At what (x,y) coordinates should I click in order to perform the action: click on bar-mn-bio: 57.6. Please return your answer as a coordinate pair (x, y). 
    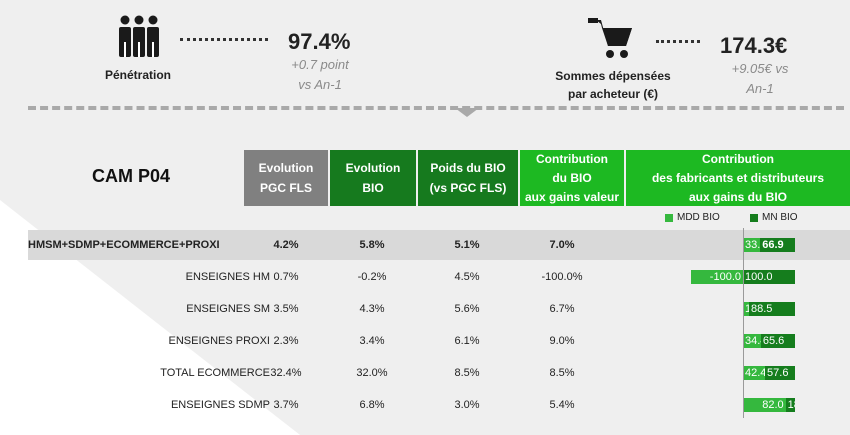
    Looking at the image, I should click on (780, 373).